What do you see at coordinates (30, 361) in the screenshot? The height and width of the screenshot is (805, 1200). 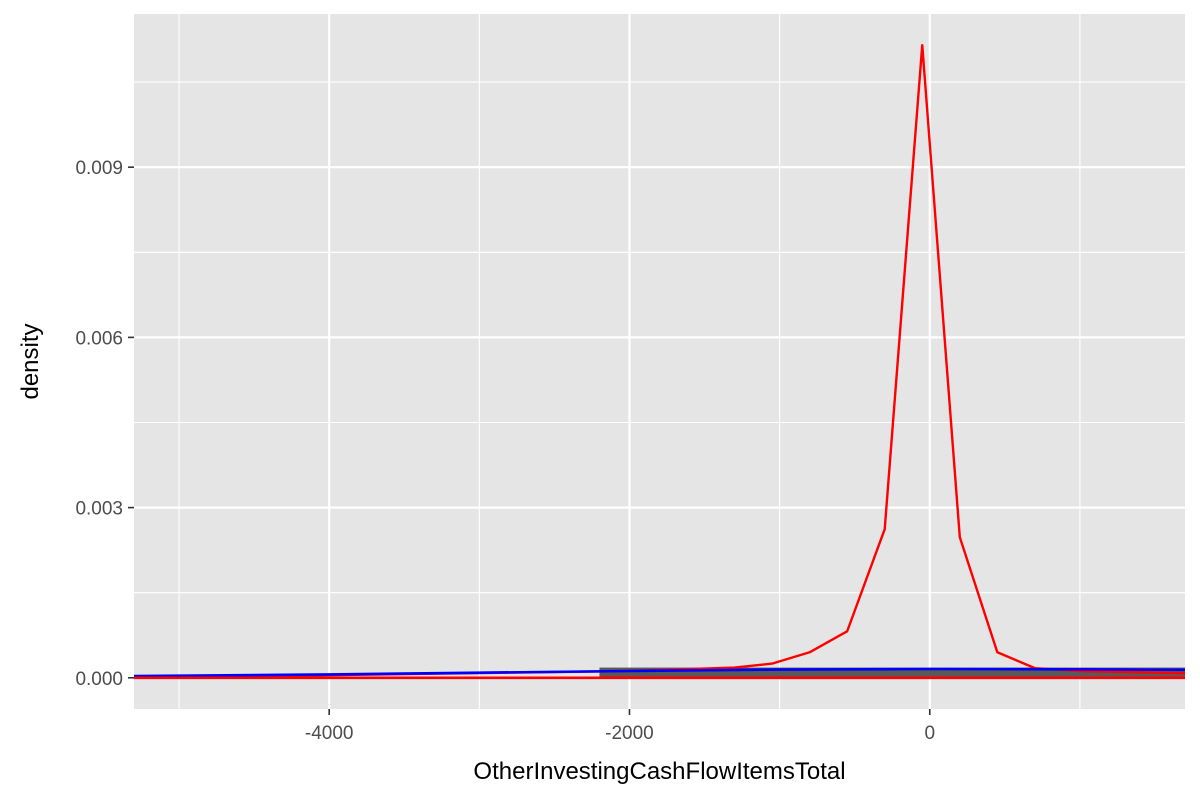 I see `y-axis-title: density` at bounding box center [30, 361].